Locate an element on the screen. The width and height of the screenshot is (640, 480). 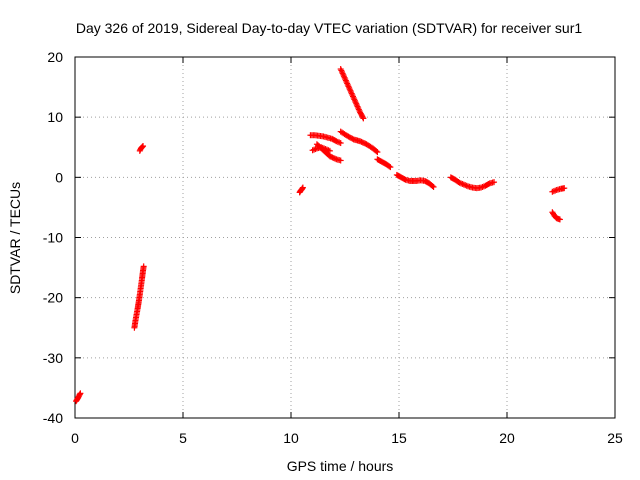
x-tick-label: 5 is located at coordinates (183, 438).